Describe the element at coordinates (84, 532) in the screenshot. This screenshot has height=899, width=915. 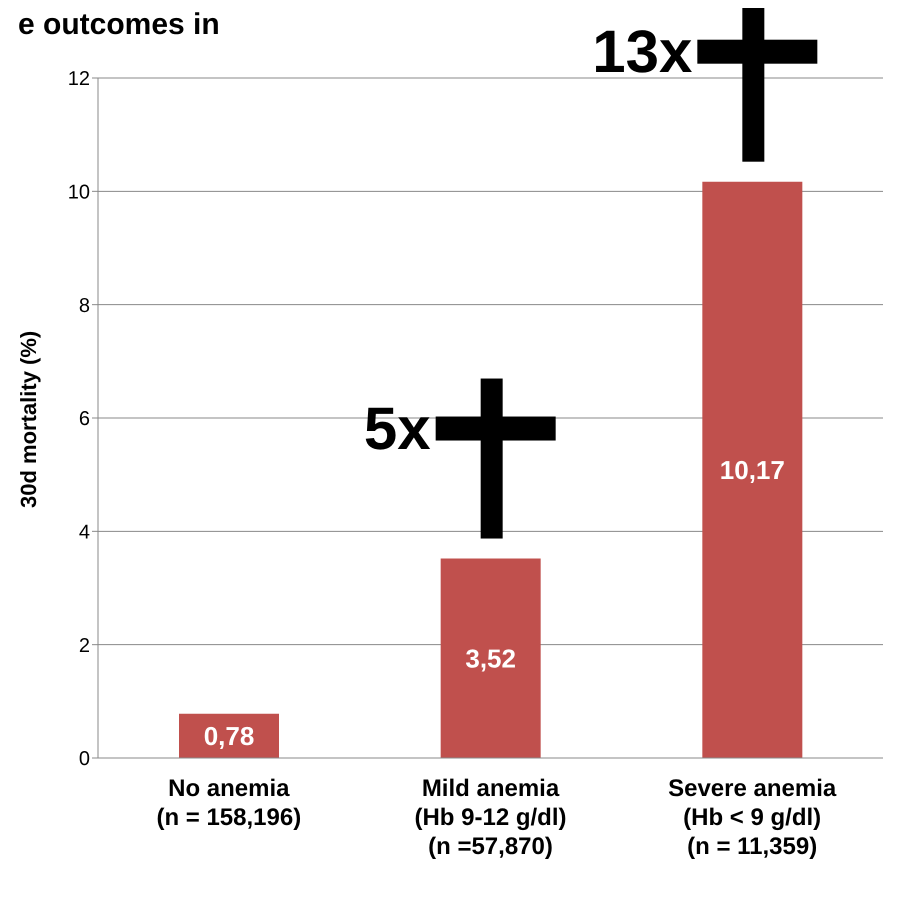
I see `y-tick-label: 4` at that location.